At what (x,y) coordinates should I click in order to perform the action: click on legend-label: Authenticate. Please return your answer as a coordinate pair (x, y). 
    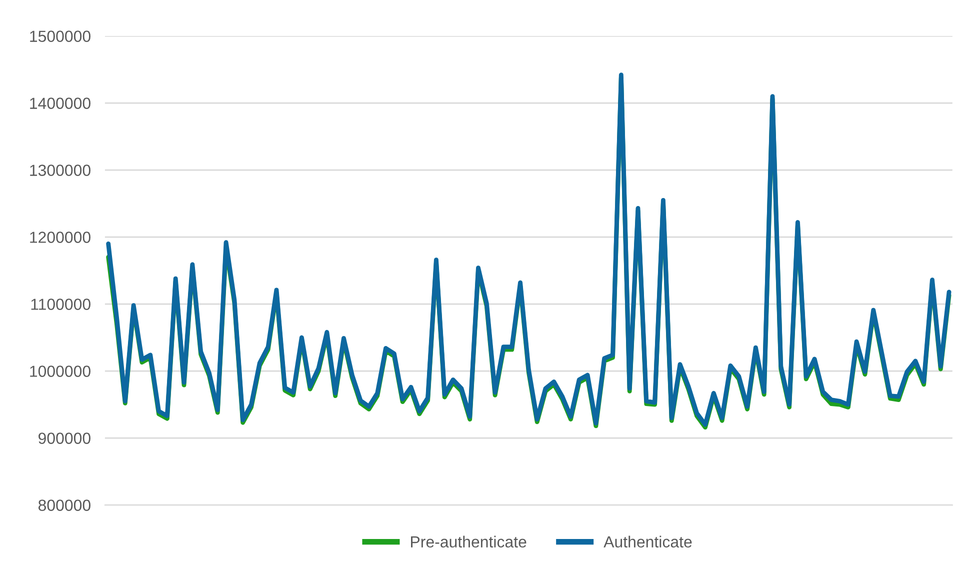
    Looking at the image, I should click on (648, 542).